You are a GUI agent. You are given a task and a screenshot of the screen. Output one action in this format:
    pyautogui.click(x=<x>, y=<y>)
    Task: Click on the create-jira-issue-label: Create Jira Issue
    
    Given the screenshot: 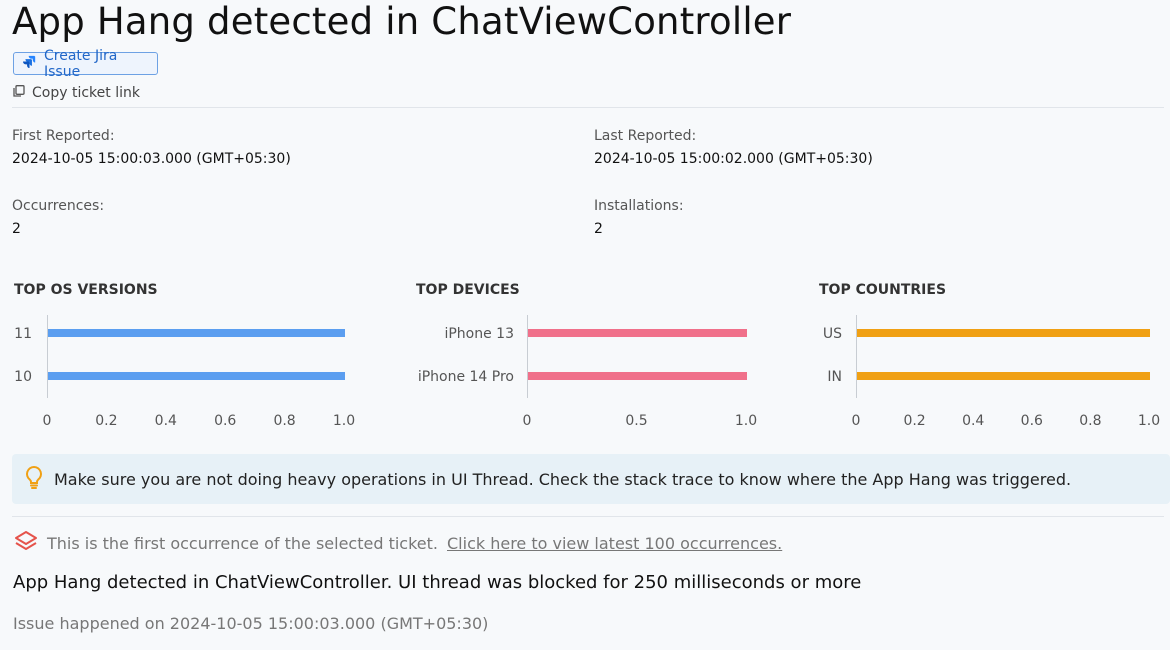 What is the action you would take?
    pyautogui.click(x=81, y=63)
    